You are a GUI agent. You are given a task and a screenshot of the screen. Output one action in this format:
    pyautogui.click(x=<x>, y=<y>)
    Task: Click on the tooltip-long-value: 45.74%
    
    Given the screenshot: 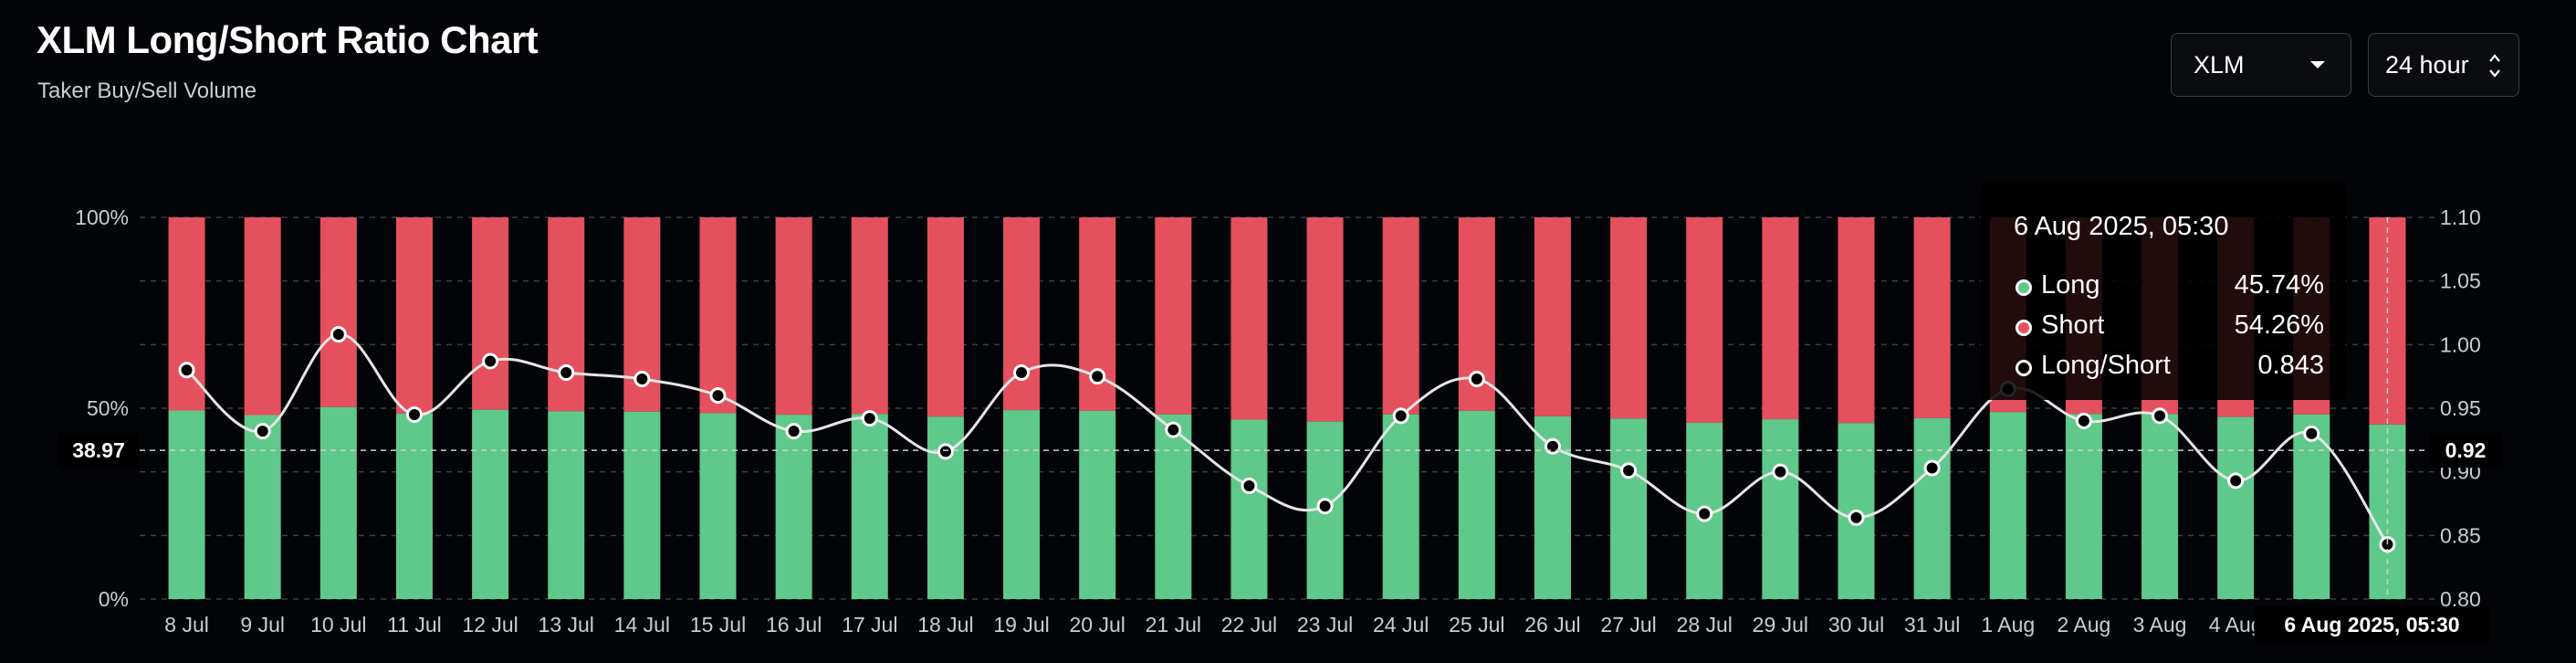 What is the action you would take?
    pyautogui.click(x=2279, y=285)
    